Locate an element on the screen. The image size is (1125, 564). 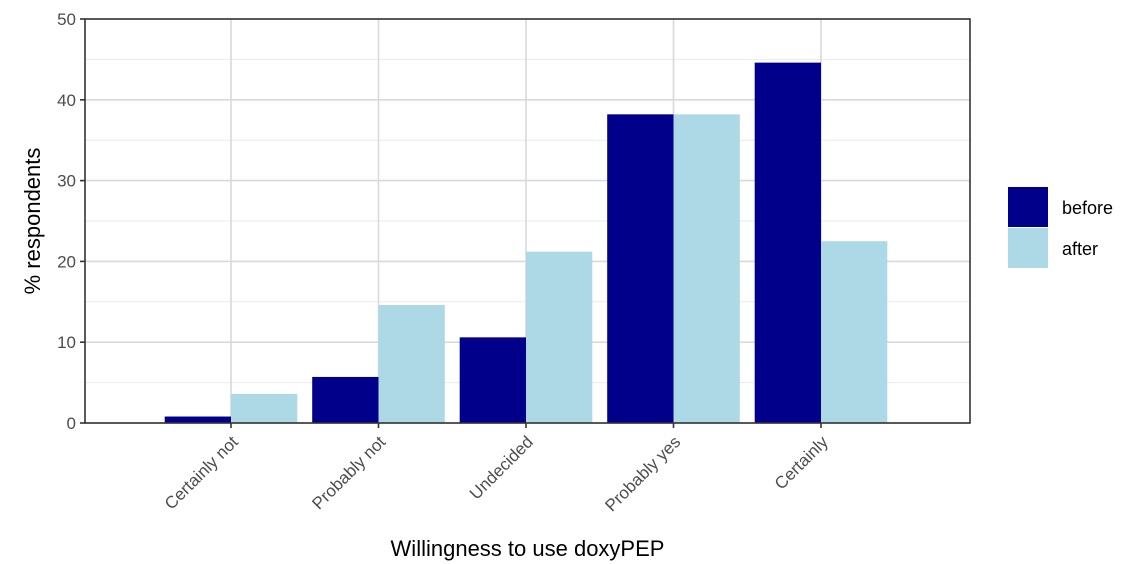
legend-label-before: before is located at coordinates (1087, 208).